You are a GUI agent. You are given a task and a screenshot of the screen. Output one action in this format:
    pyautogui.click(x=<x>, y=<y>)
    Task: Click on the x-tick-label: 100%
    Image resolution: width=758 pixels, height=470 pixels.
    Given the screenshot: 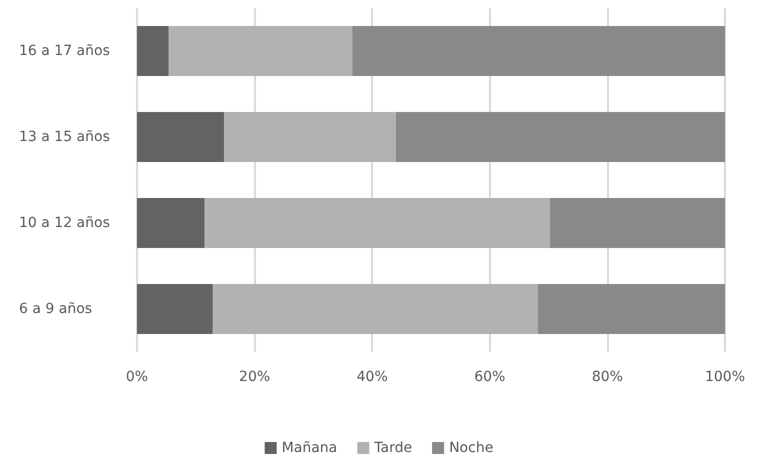 What is the action you would take?
    pyautogui.click(x=725, y=377)
    